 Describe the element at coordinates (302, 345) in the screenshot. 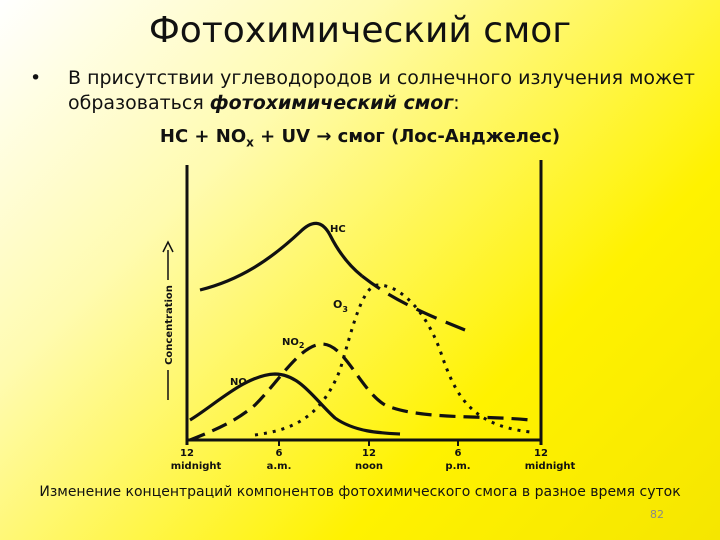

I see `curve-label-sub: 2` at that location.